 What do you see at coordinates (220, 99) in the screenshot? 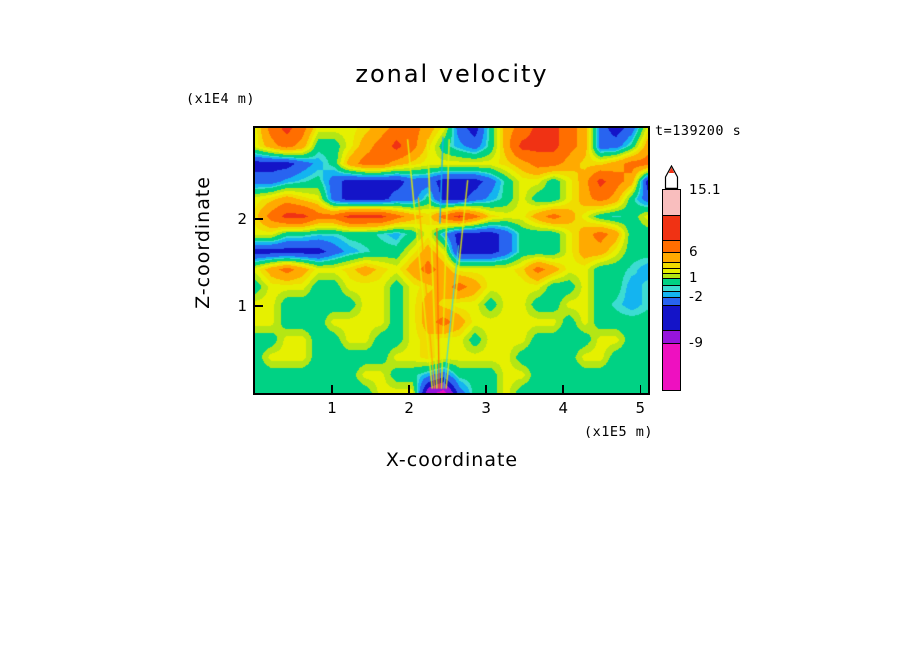
I see `z-axis-unit: (x1E4 m)` at bounding box center [220, 99].